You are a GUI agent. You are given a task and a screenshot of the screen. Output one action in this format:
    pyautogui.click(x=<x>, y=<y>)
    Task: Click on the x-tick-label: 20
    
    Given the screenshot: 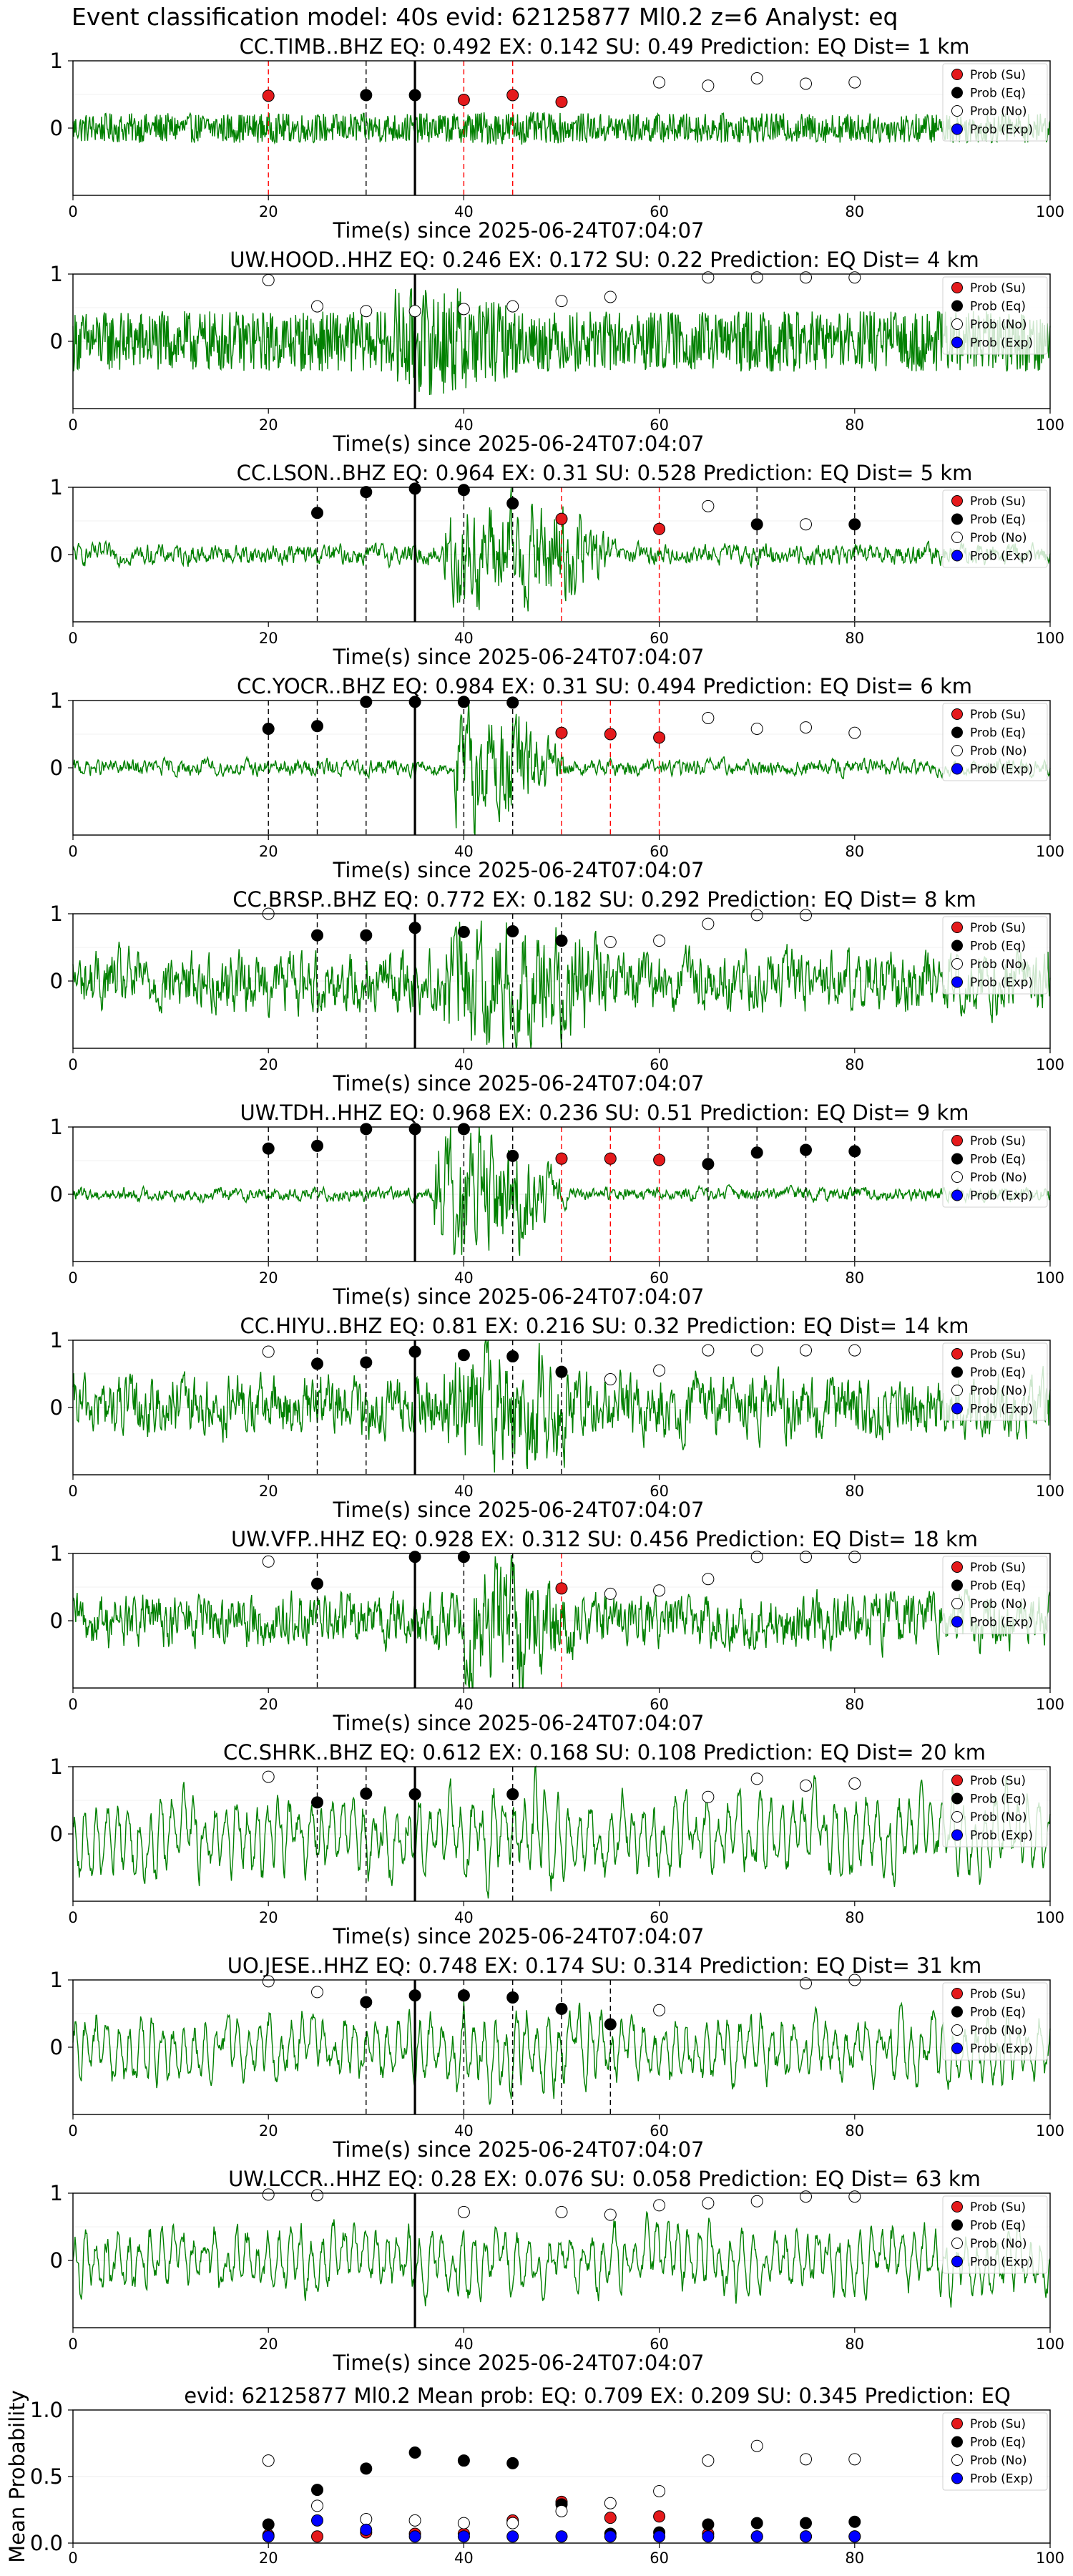 What is the action you would take?
    pyautogui.click(x=268, y=1917)
    